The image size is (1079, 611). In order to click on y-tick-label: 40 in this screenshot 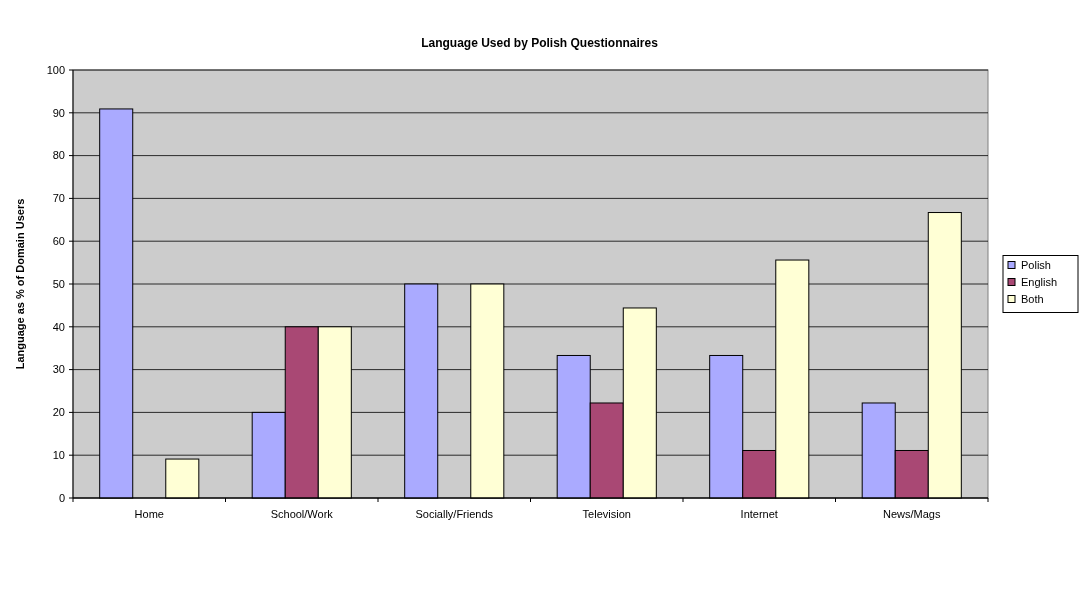, I will do `click(58, 326)`.